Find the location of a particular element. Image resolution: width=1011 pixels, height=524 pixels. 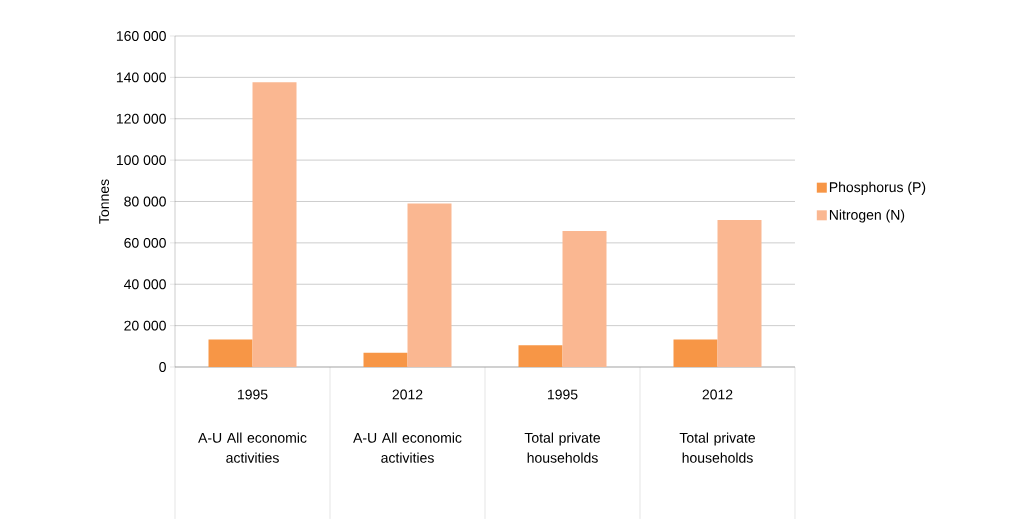

y-tick-label: 0 is located at coordinates (162, 367).